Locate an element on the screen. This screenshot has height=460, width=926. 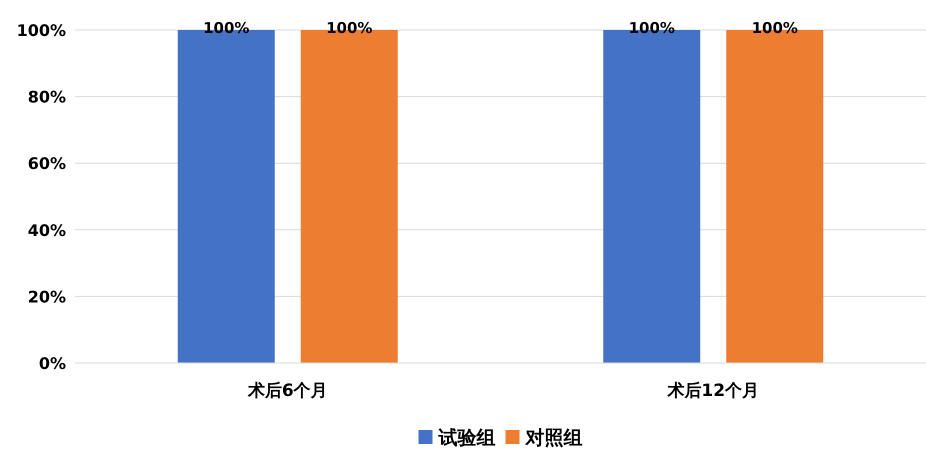
legend-label: 试验组 is located at coordinates (467, 438).